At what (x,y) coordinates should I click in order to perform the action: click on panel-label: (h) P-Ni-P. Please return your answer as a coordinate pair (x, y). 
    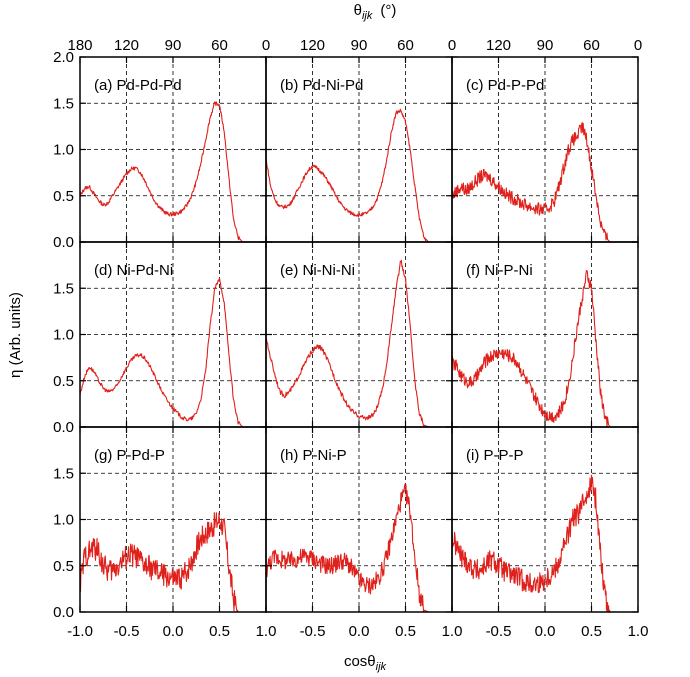
    Looking at the image, I should click on (313, 455).